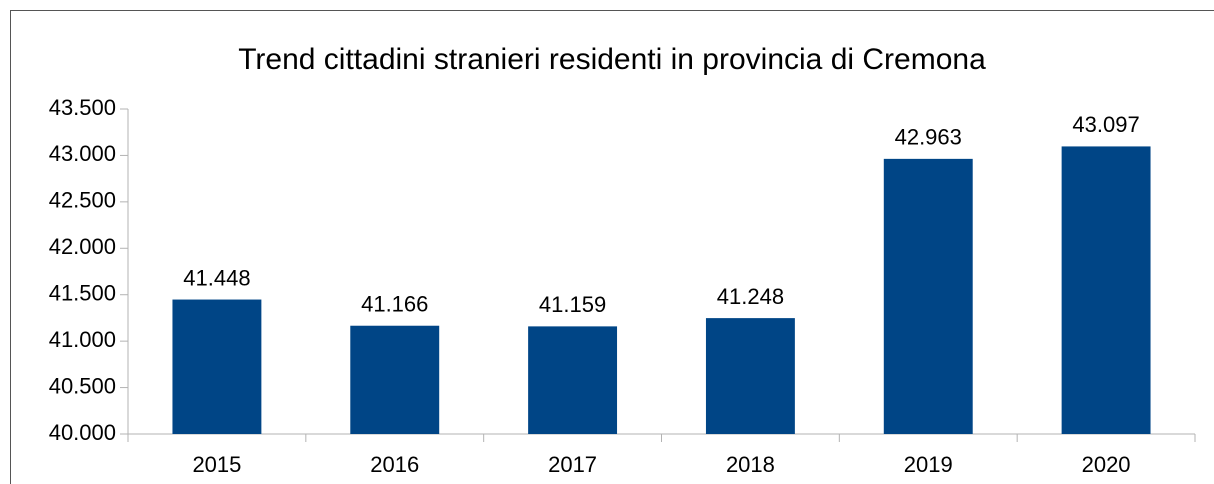 The image size is (1214, 484). What do you see at coordinates (928, 137) in the screenshot?
I see `data-label: 42.963` at bounding box center [928, 137].